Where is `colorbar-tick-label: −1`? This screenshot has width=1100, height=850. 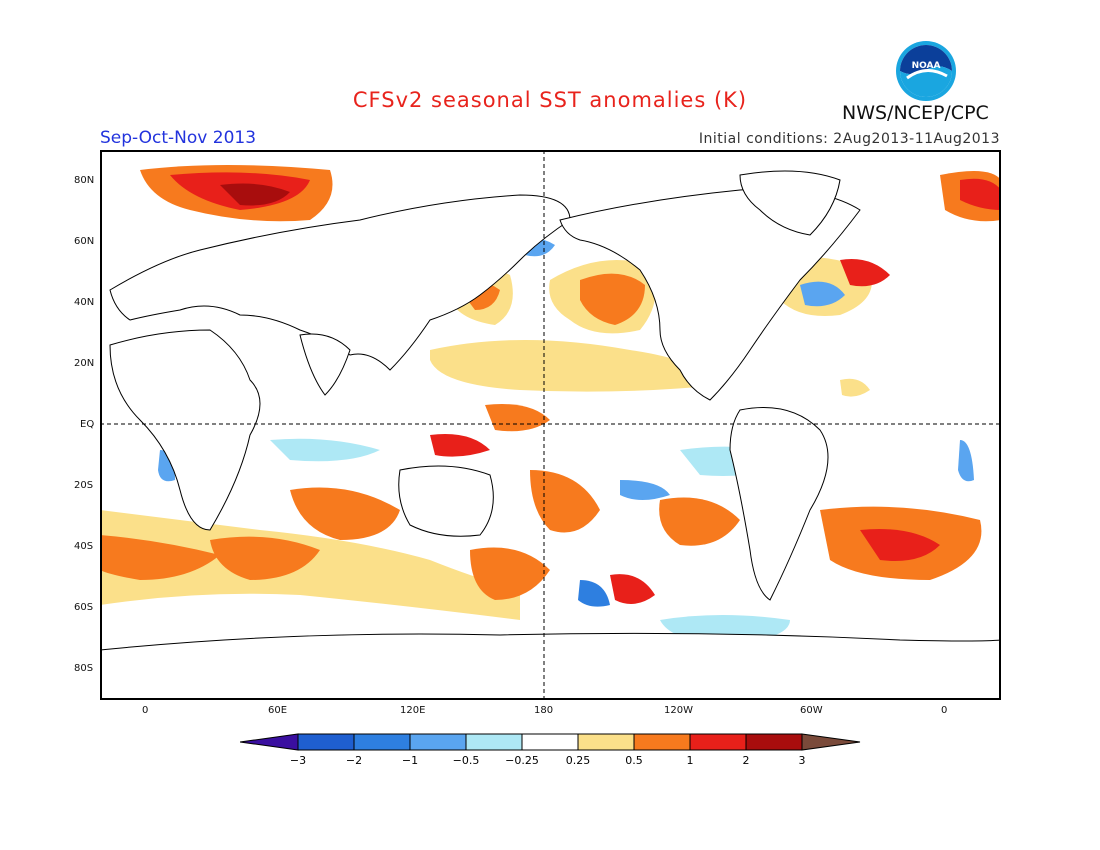
colorbar-tick-label: −1 is located at coordinates (410, 760).